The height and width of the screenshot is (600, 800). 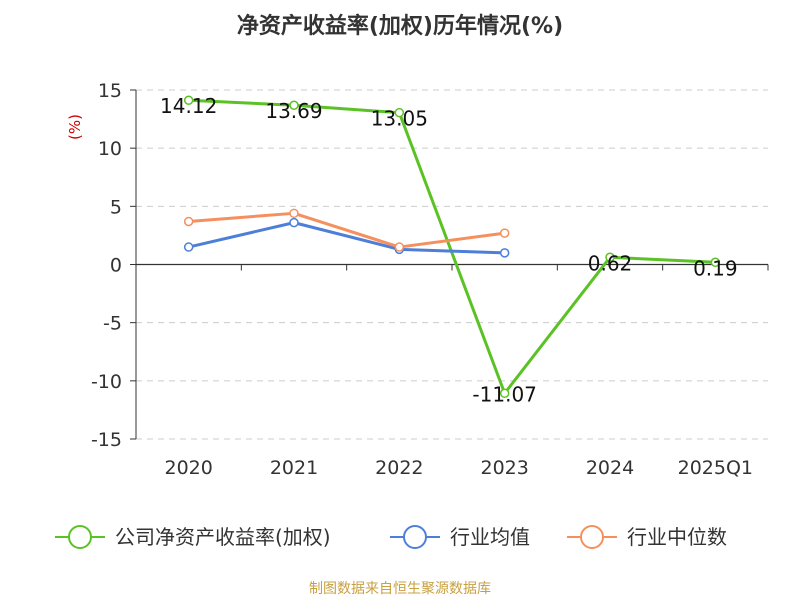 I want to click on y-tick-label: 10, so click(x=110, y=149).